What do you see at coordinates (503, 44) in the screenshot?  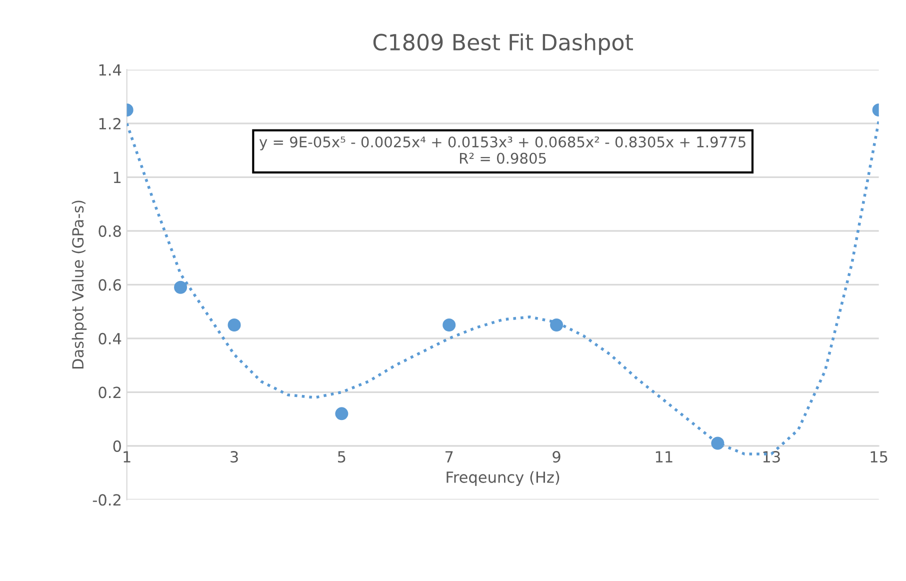 I see `chart-title: C1809 Best Fit Dashpot` at bounding box center [503, 44].